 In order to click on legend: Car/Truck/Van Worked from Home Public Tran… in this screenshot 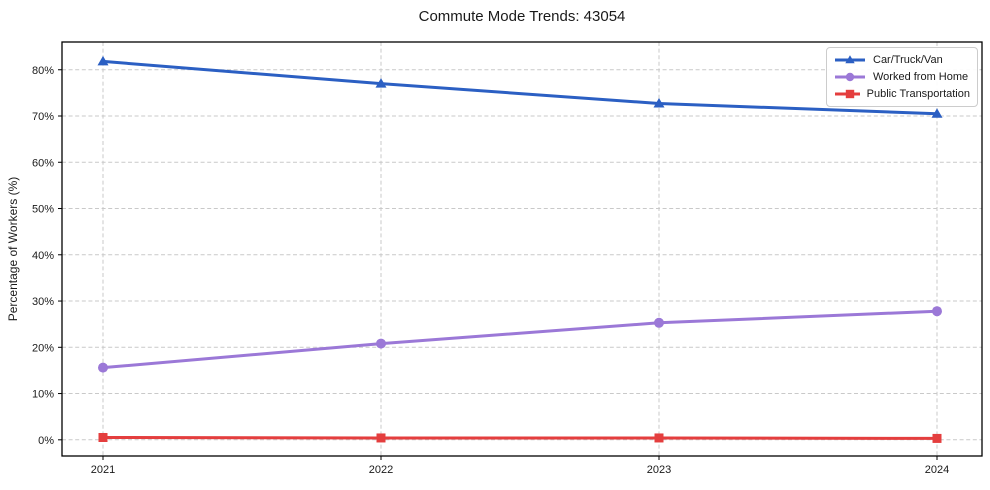, I will do `click(902, 77)`.